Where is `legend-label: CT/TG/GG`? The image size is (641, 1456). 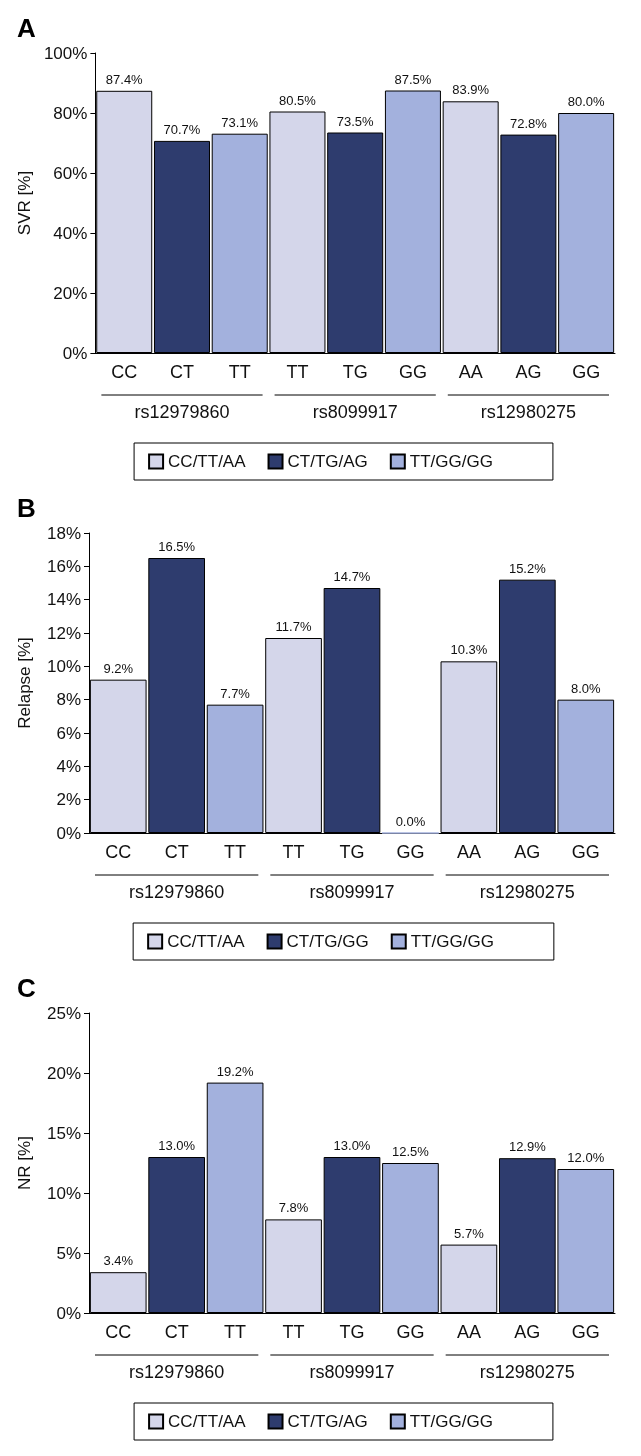 legend-label: CT/TG/GG is located at coordinates (327, 941).